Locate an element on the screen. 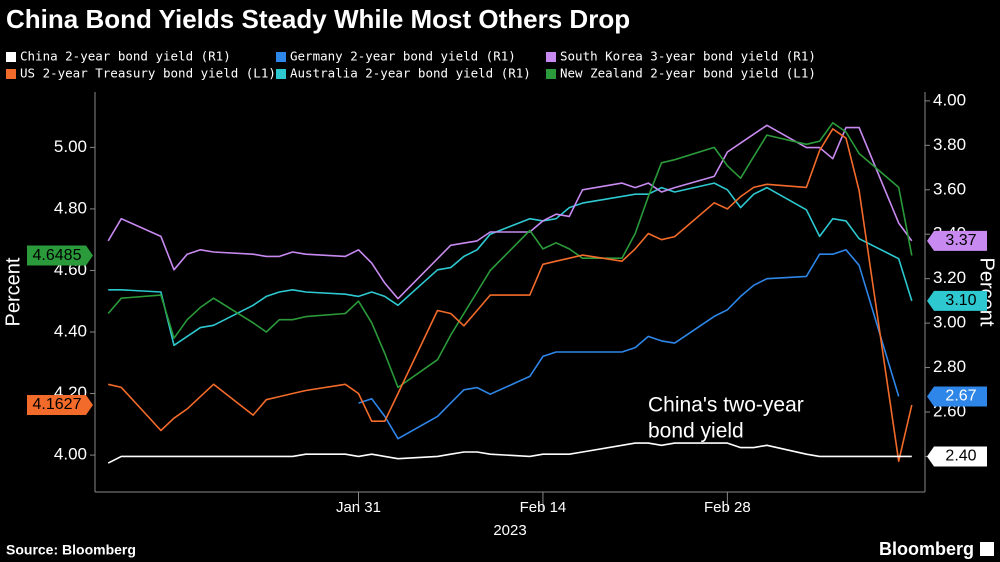 The width and height of the screenshot is (1000, 562). last-value-label: 2.67 is located at coordinates (960, 396).